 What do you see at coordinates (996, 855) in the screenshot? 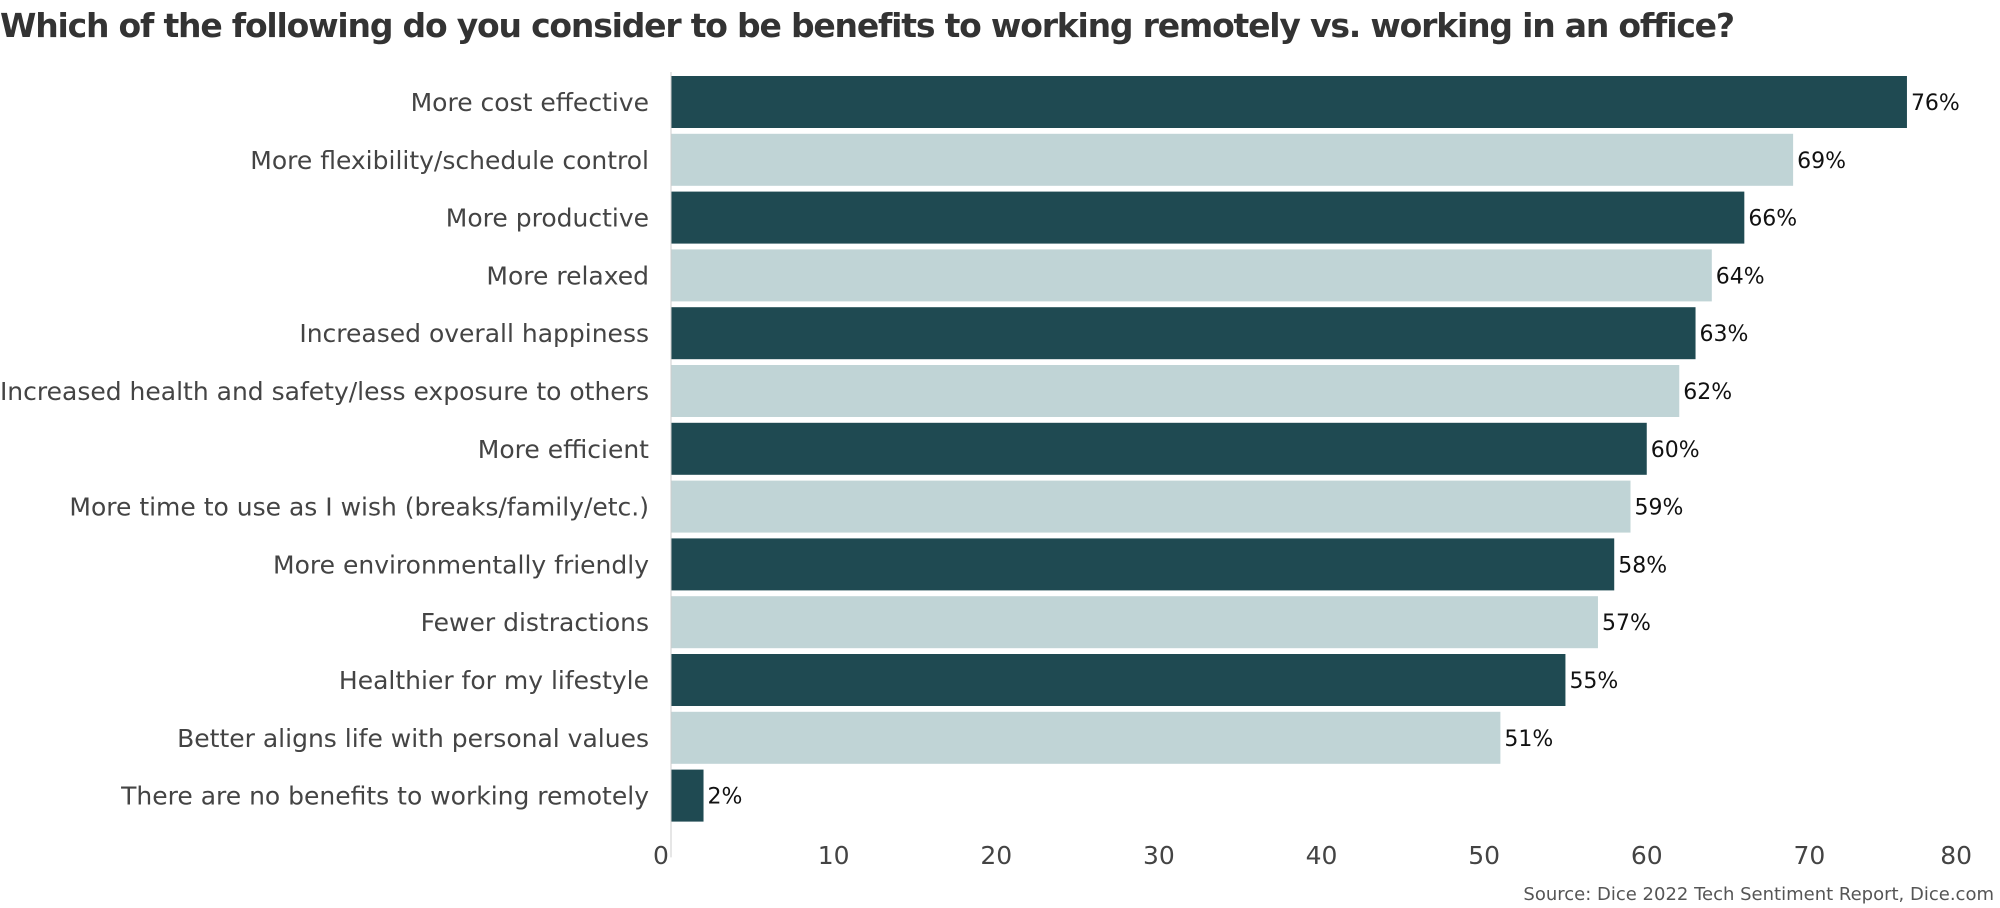
I see `x-tick-label: 20` at bounding box center [996, 855].